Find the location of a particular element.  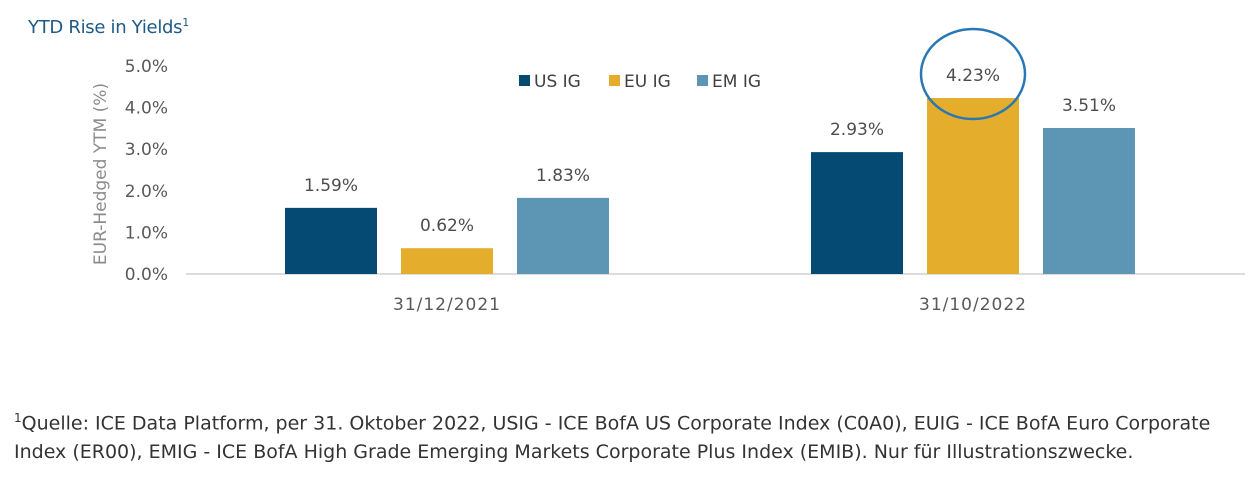

y-tick-label: 0.0% is located at coordinates (146, 275).